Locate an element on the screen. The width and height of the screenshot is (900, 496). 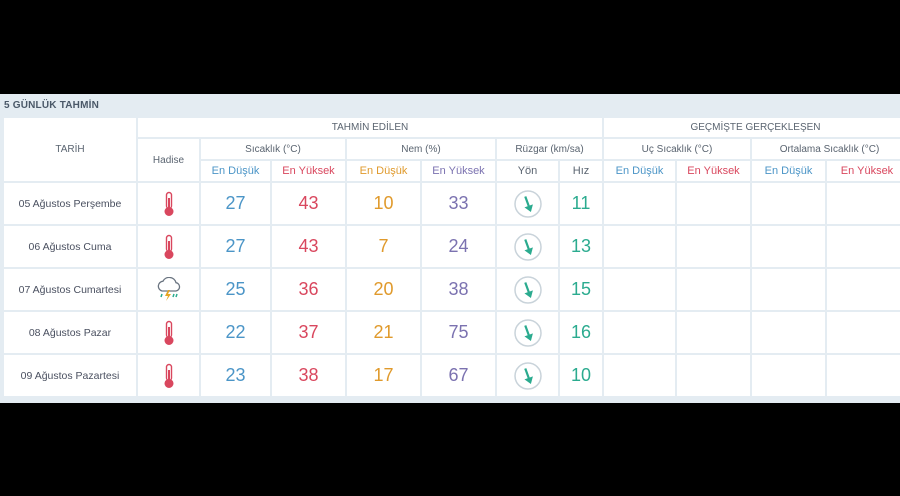
row-wind-speed: 16 is located at coordinates (581, 332).